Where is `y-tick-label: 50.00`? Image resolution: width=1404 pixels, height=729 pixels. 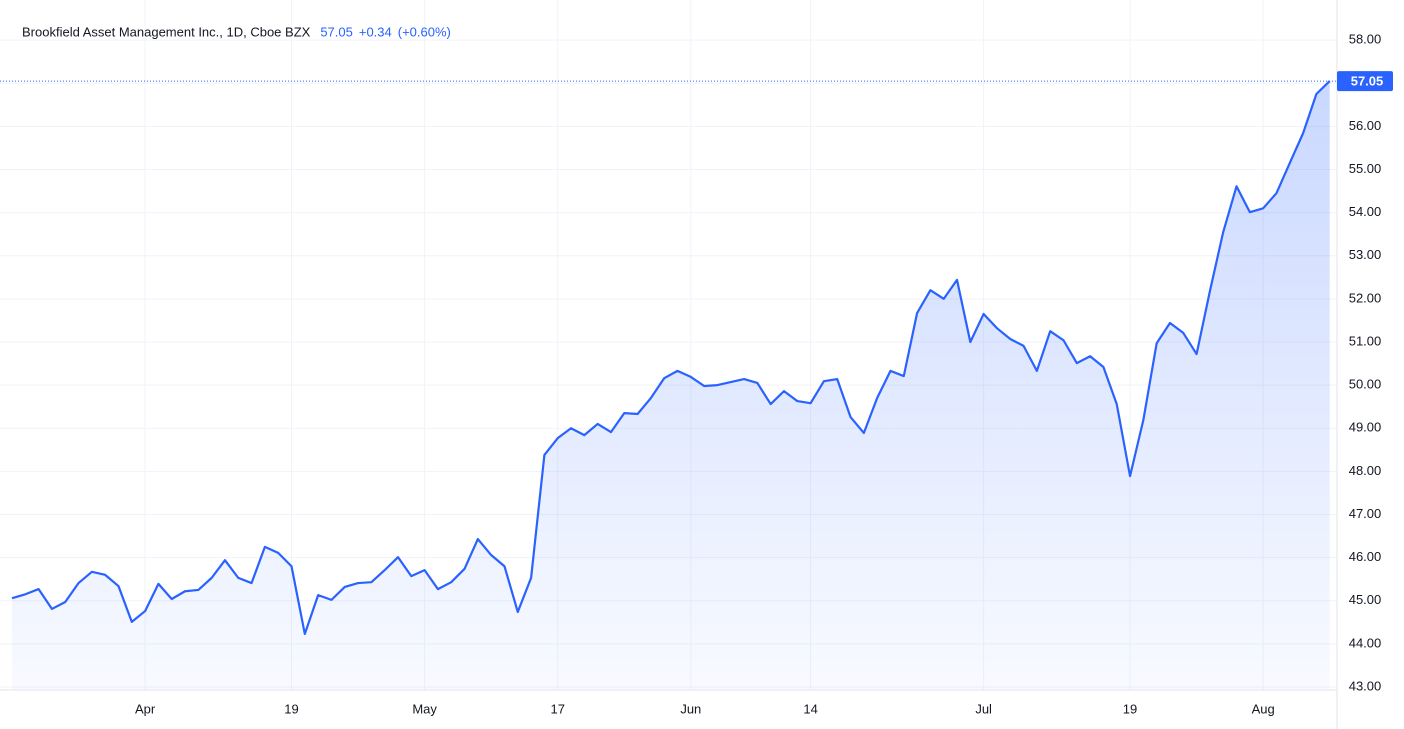
y-tick-label: 50.00 is located at coordinates (1365, 384).